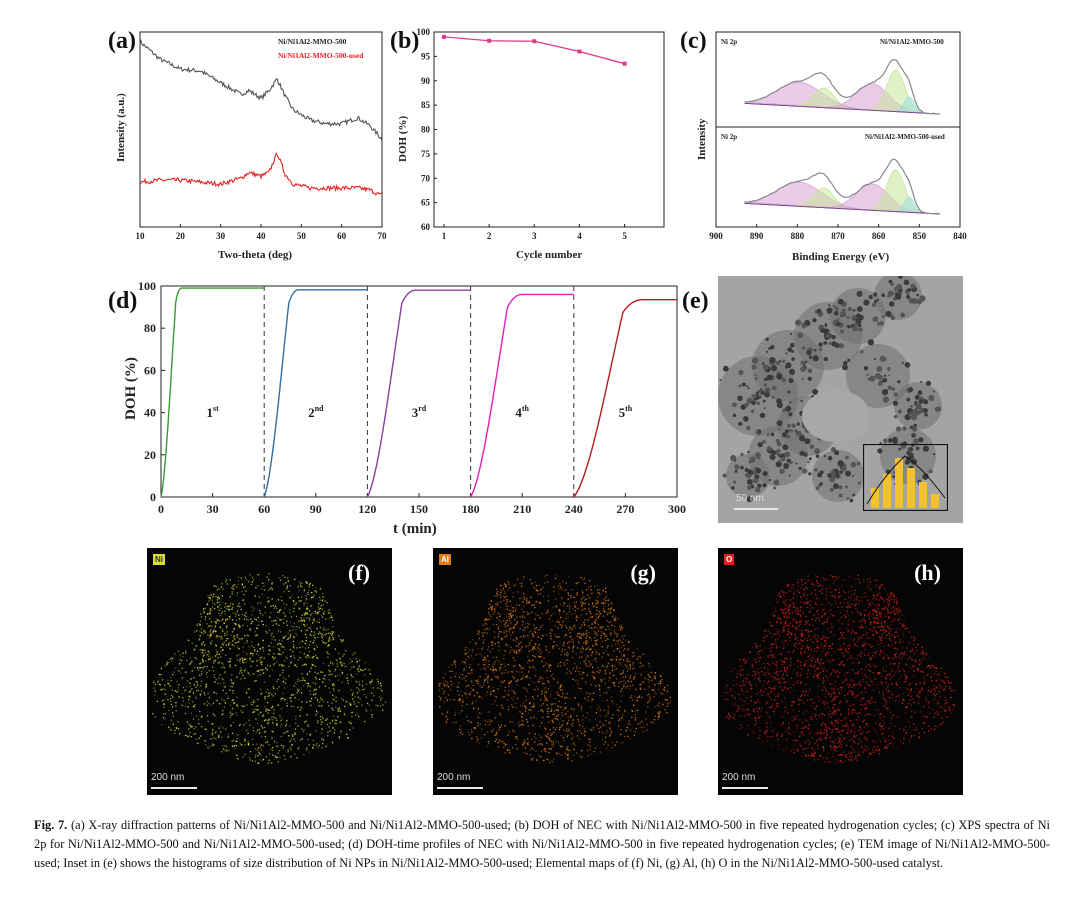  Describe the element at coordinates (842, 86) in the screenshot. I see `xps-envelope` at that location.